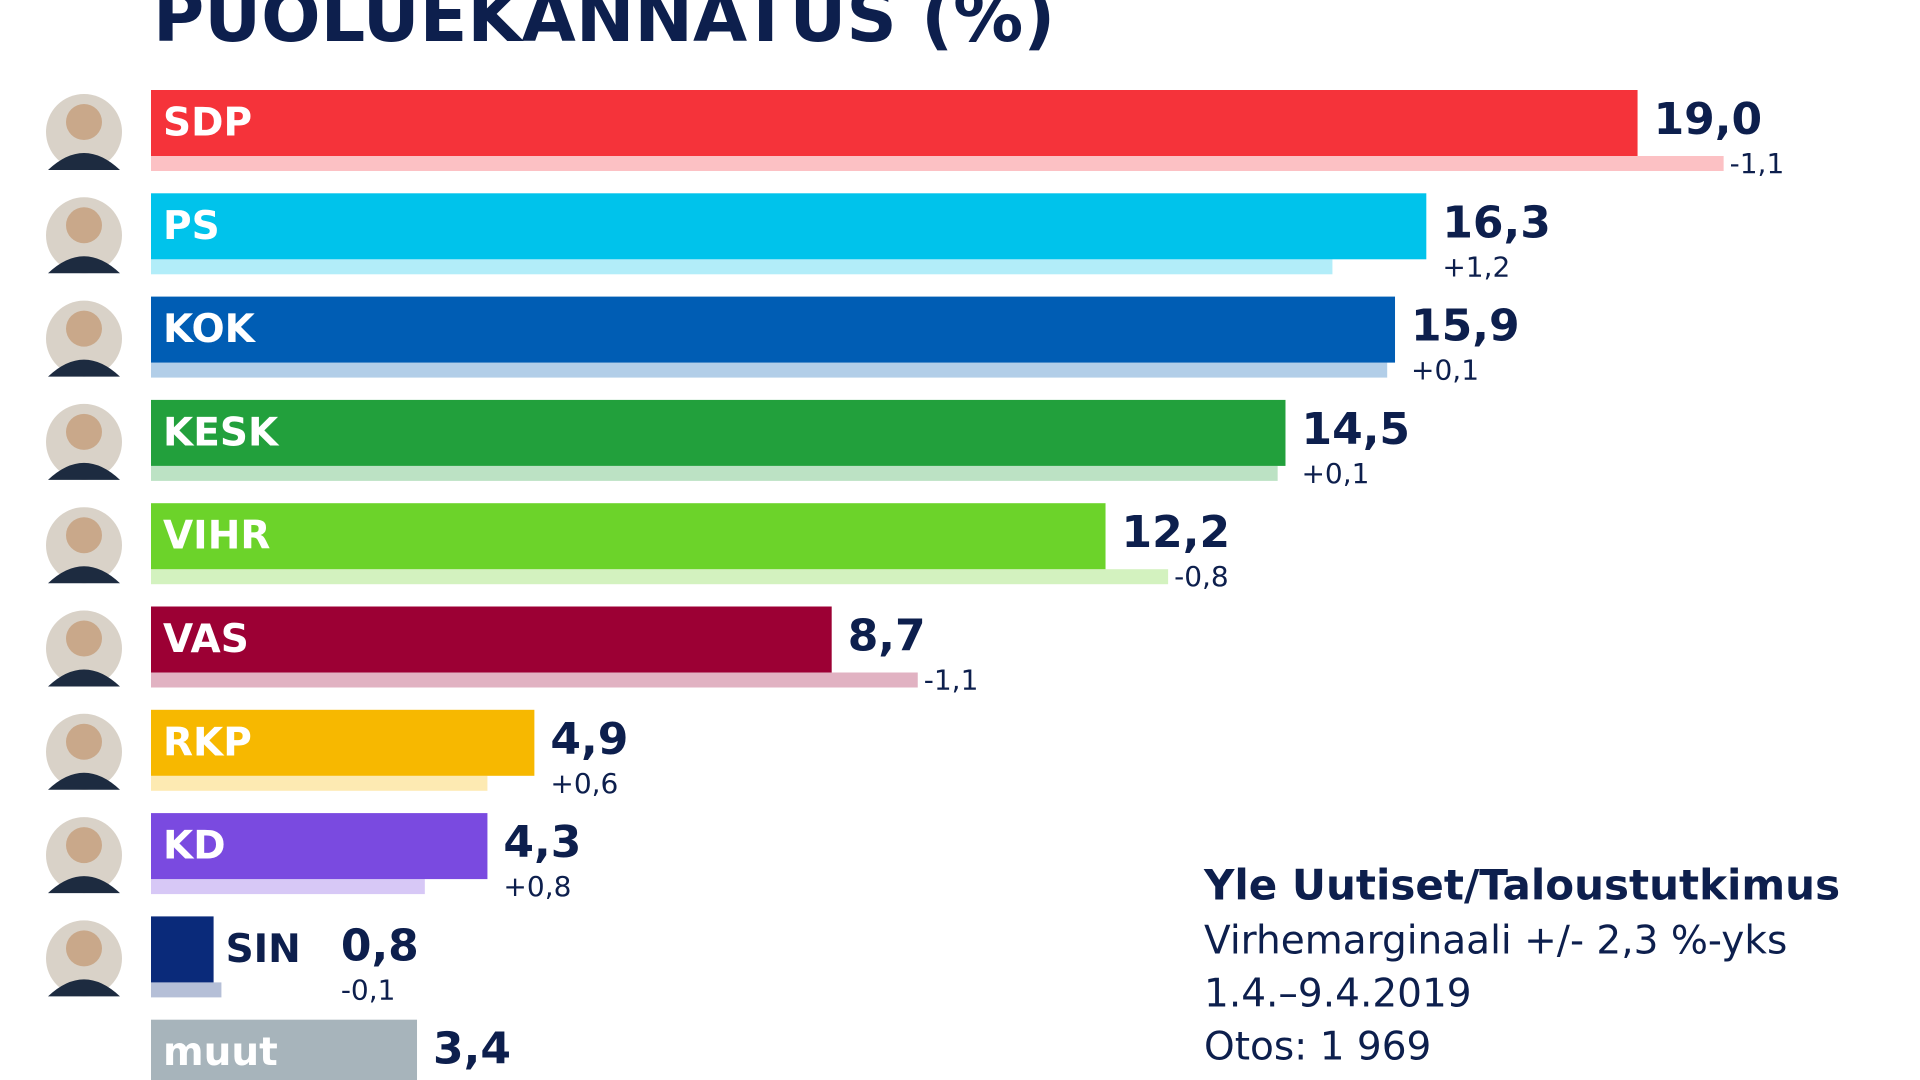 This screenshot has height=1080, width=1920. Describe the element at coordinates (584, 783) in the screenshot. I see `change-label: +0,6` at that location.